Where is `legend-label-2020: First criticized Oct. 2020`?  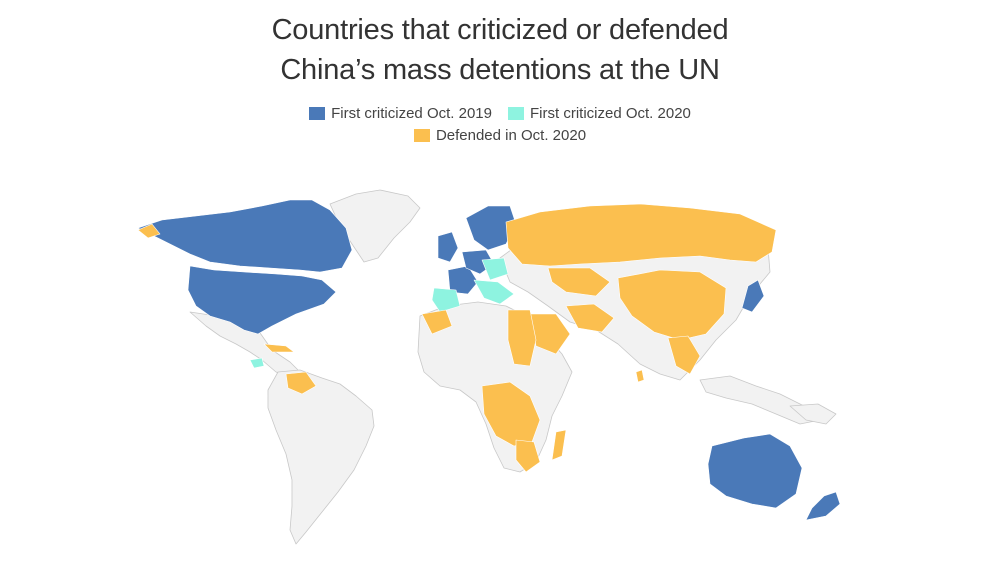
legend-label-2020: First criticized Oct. 2020 is located at coordinates (610, 113).